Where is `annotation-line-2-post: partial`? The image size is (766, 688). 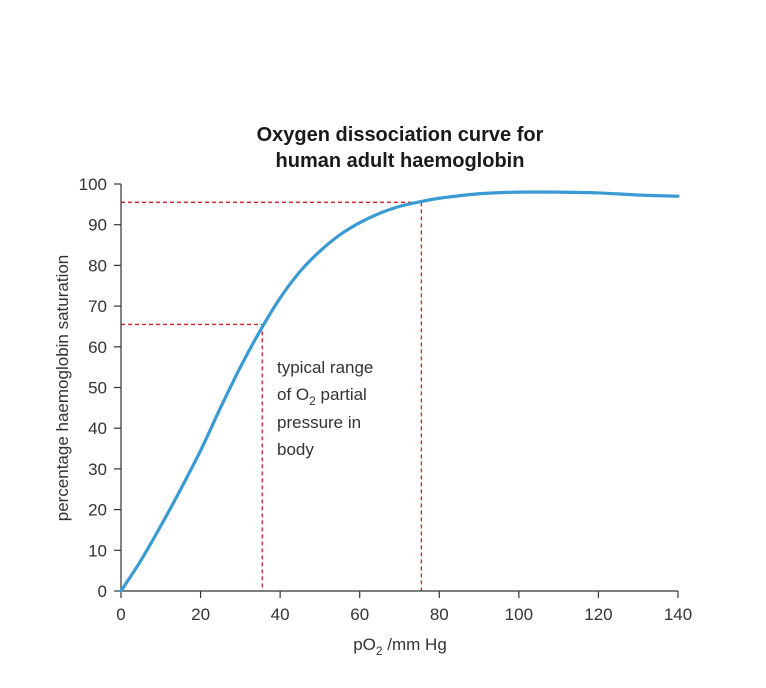 annotation-line-2-post: partial is located at coordinates (341, 394).